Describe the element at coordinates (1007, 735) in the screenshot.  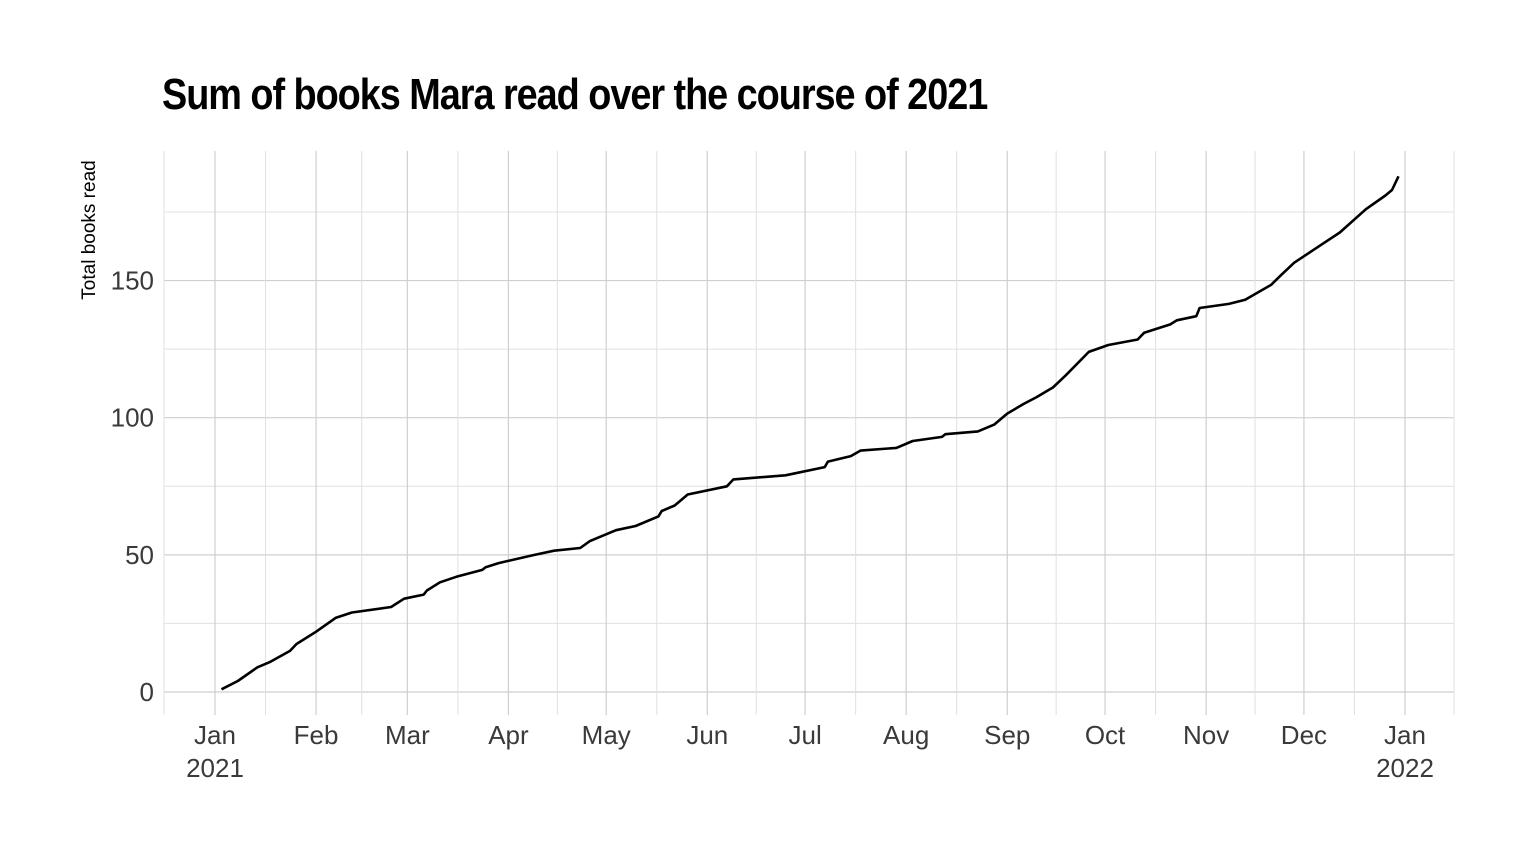
I see `x-tick-label: Sep` at that location.